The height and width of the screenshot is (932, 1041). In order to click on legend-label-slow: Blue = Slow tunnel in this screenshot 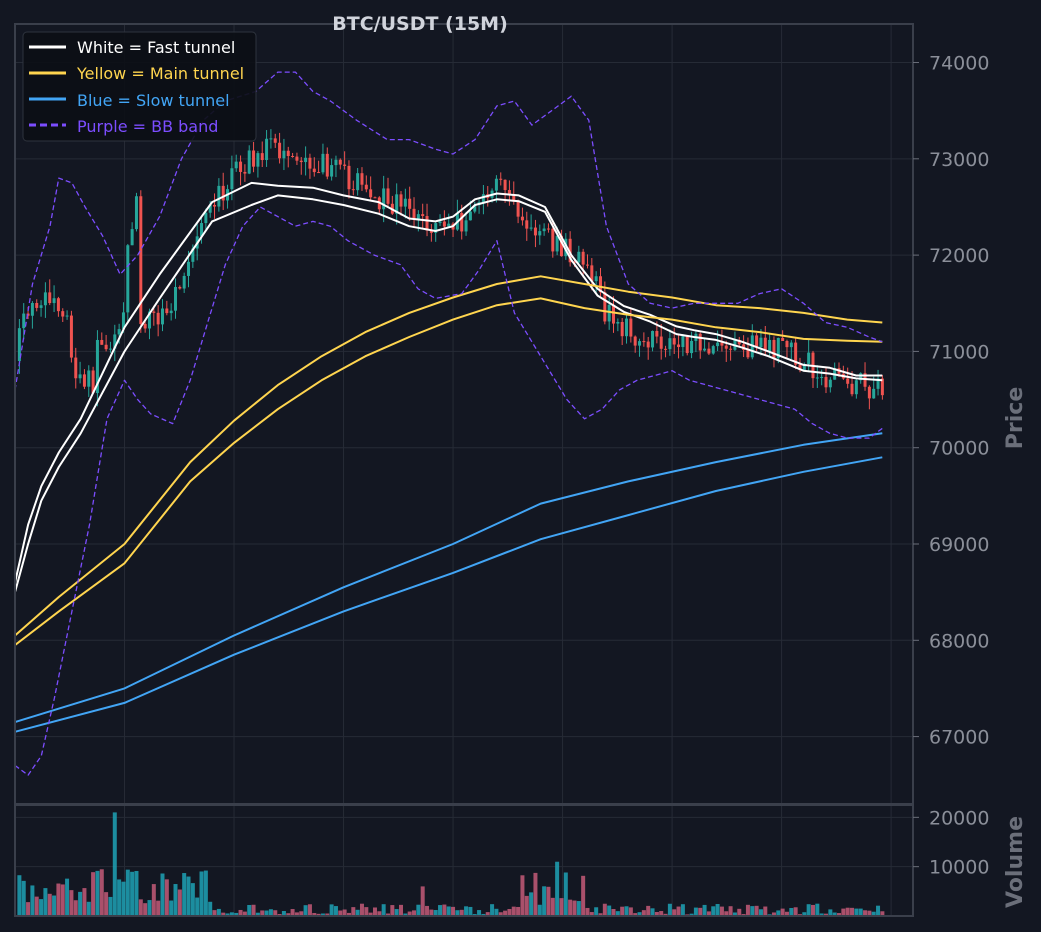, I will do `click(153, 100)`.